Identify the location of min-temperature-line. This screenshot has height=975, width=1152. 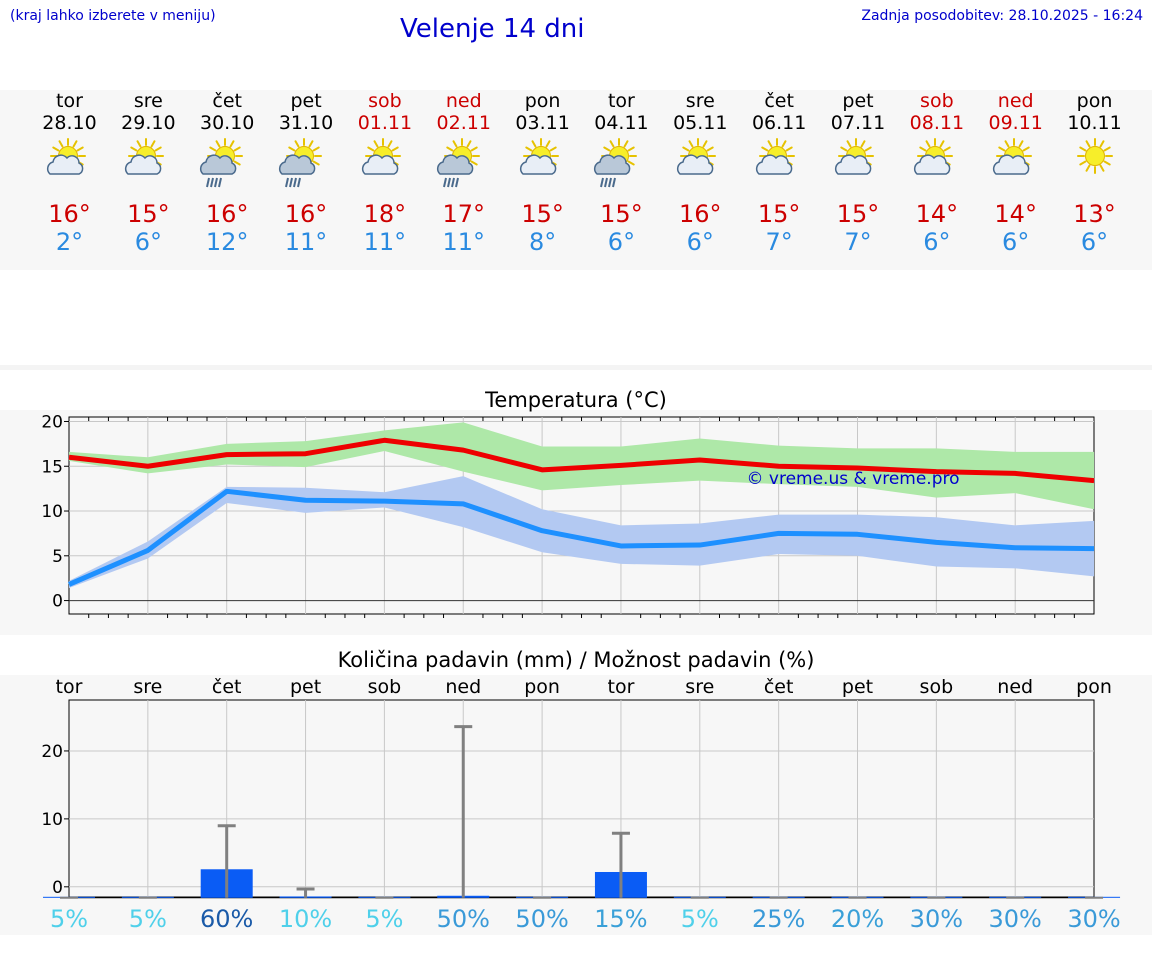
(581, 537).